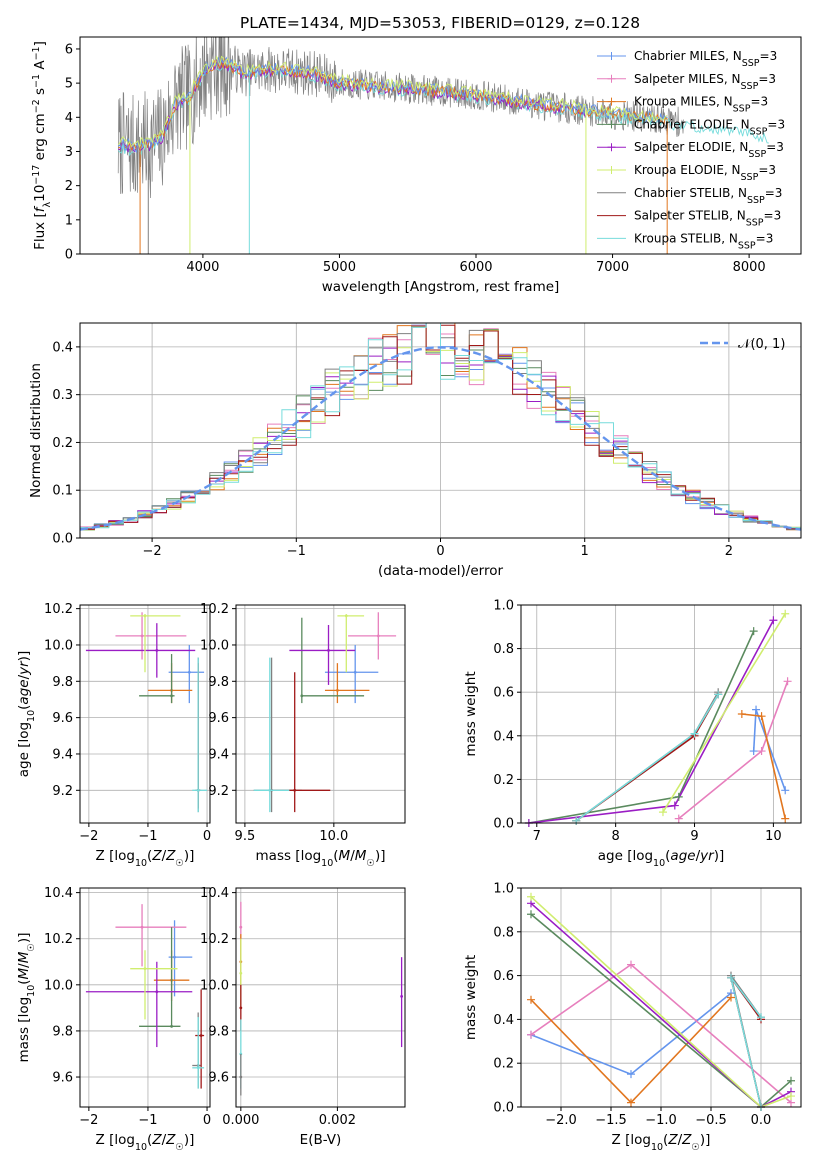 This screenshot has width=819, height=1170. Describe the element at coordinates (58, 939) in the screenshot. I see `y-tick-label: 10.2` at that location.